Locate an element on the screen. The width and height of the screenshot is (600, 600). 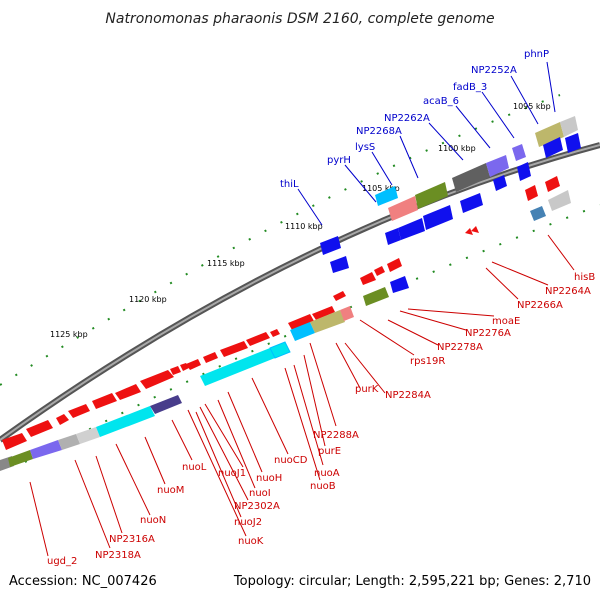
gene-label-purK: purK is located at coordinates (367, 389).